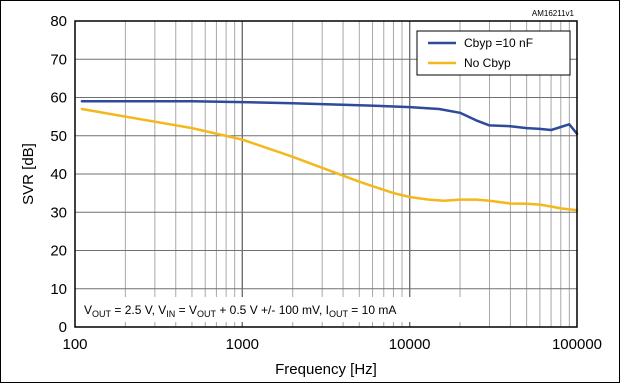  What do you see at coordinates (58, 59) in the screenshot?
I see `y-tick-label: 70` at bounding box center [58, 59].